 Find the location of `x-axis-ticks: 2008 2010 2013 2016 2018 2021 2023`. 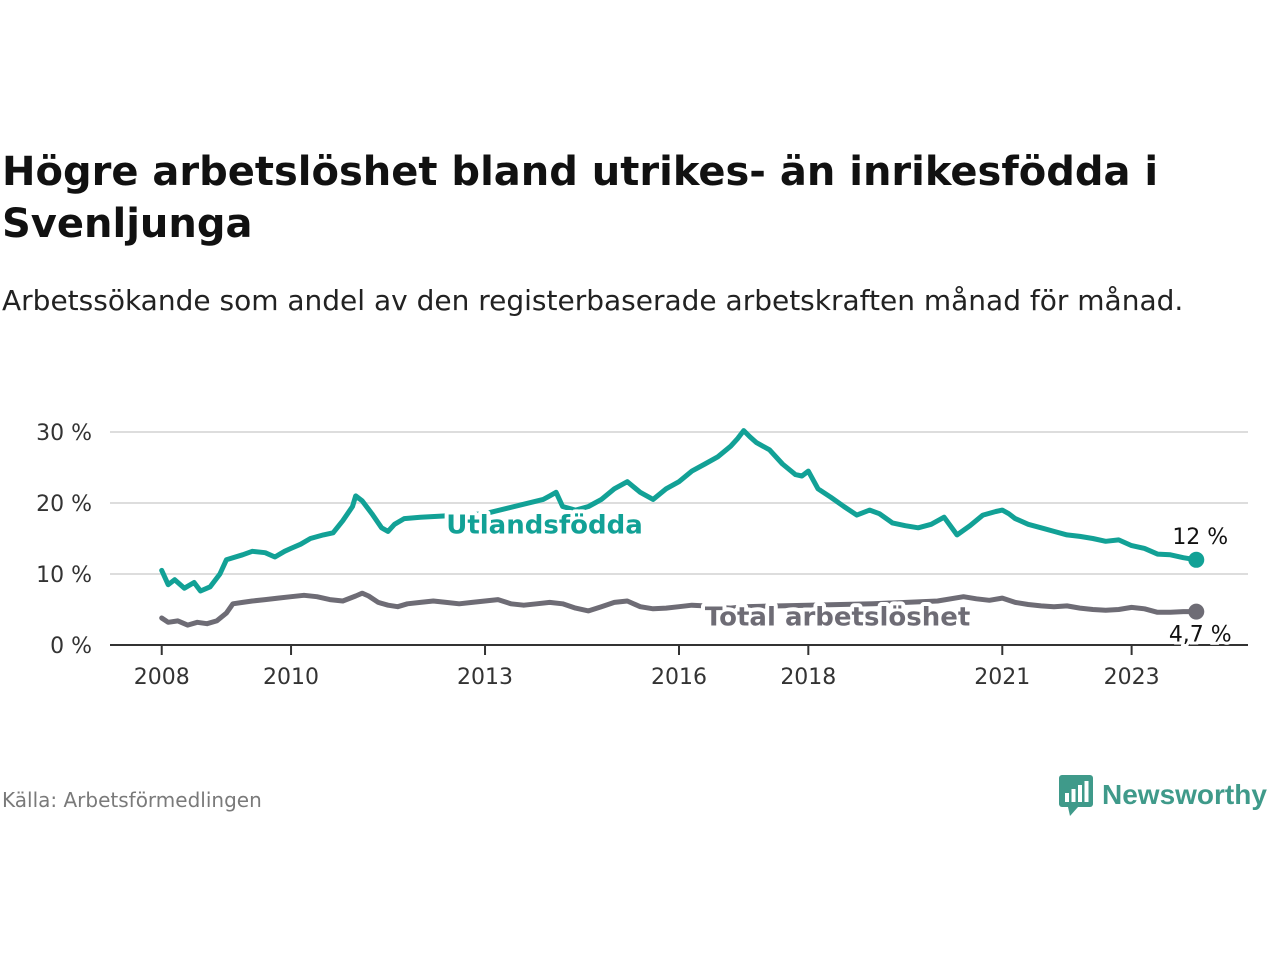

x-axis-ticks: 2008 2010 2013 2016 2018 2021 2023 is located at coordinates (647, 667).